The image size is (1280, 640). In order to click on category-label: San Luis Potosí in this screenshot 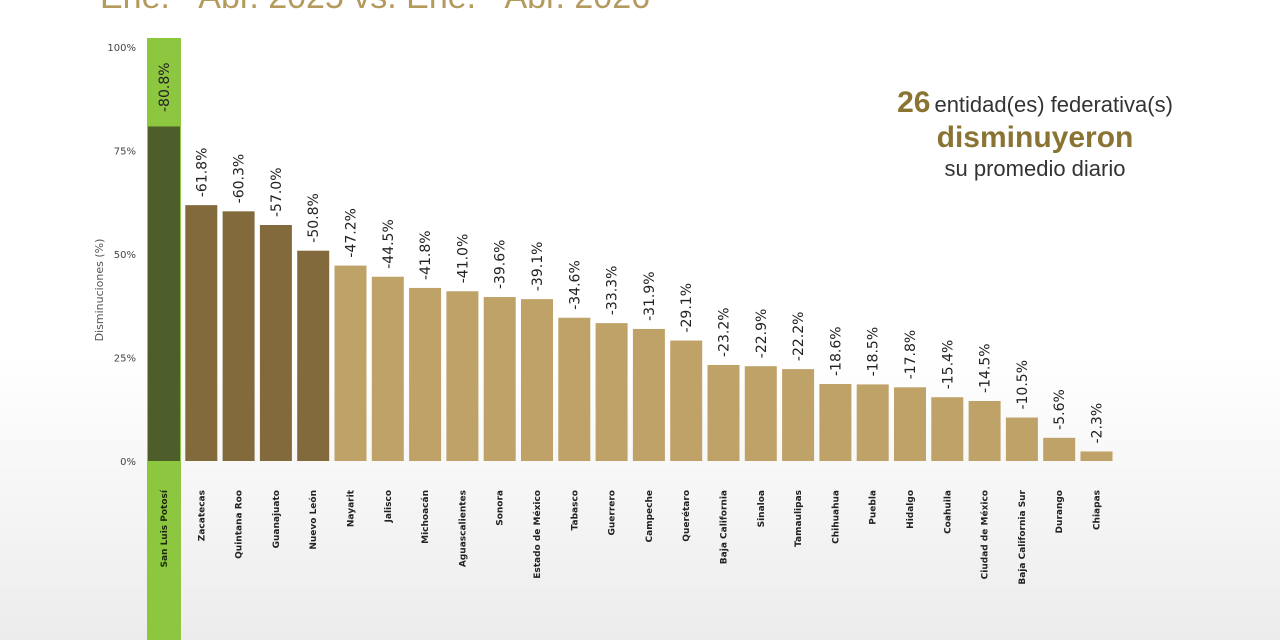, I will do `click(165, 528)`.